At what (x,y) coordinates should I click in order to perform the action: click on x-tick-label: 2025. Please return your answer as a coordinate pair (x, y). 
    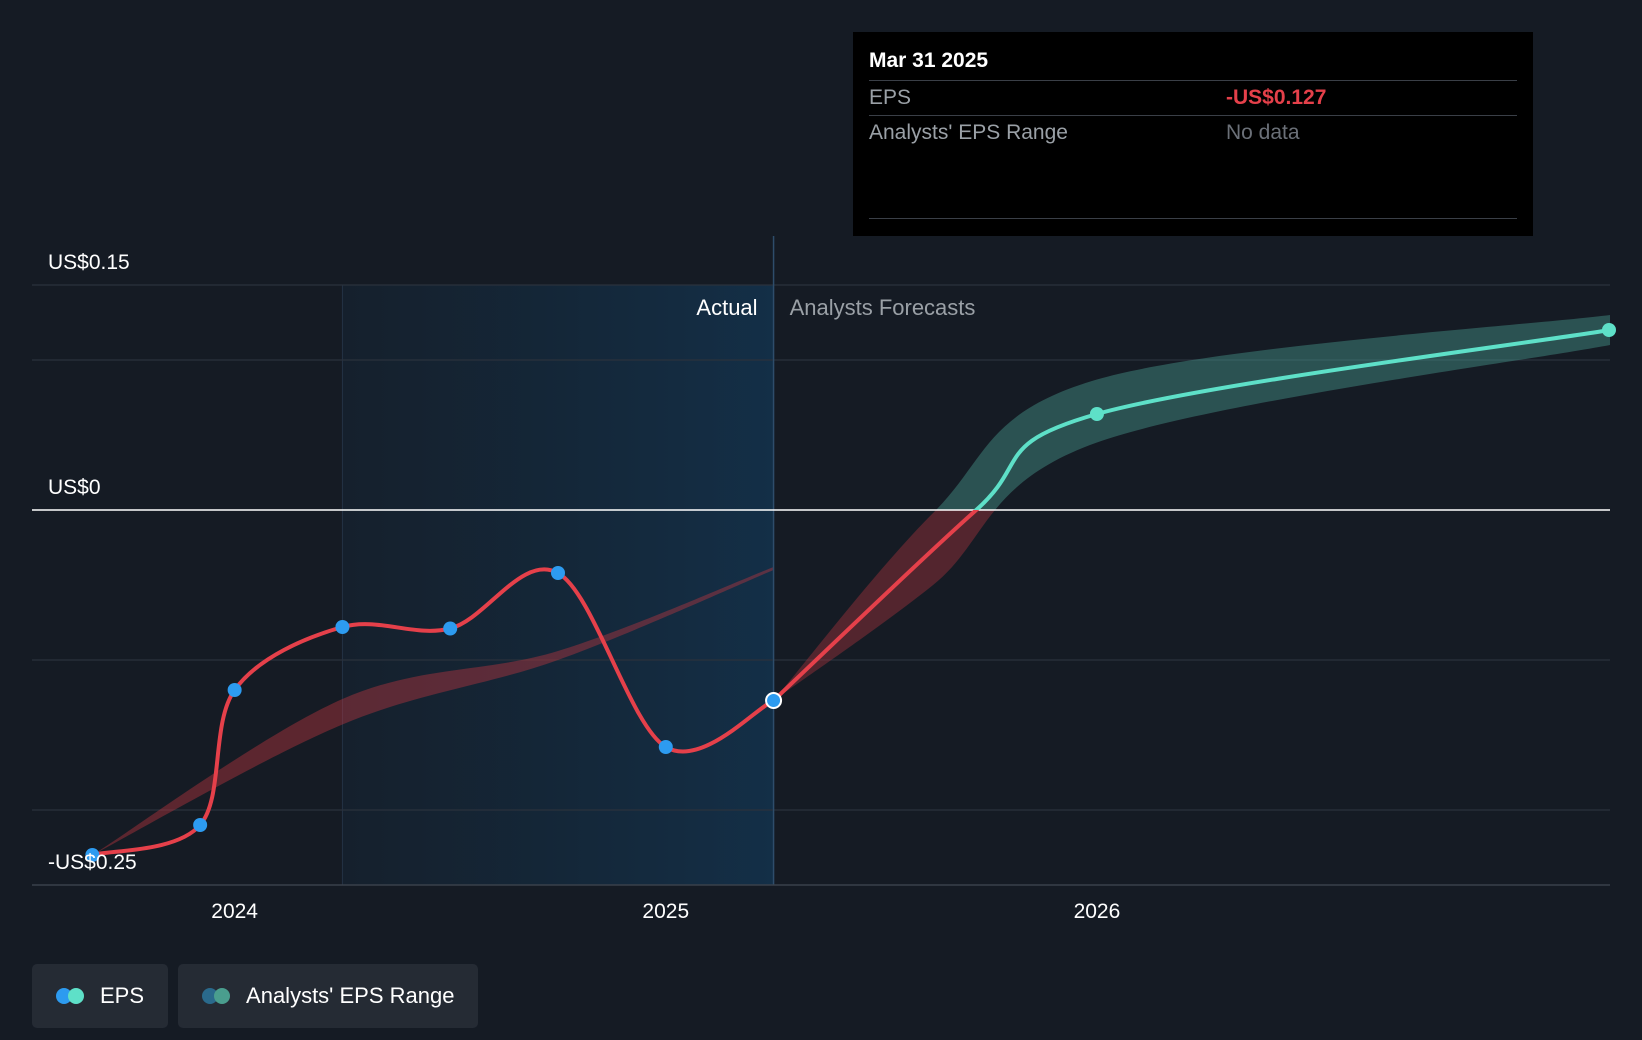
    Looking at the image, I should click on (665, 911).